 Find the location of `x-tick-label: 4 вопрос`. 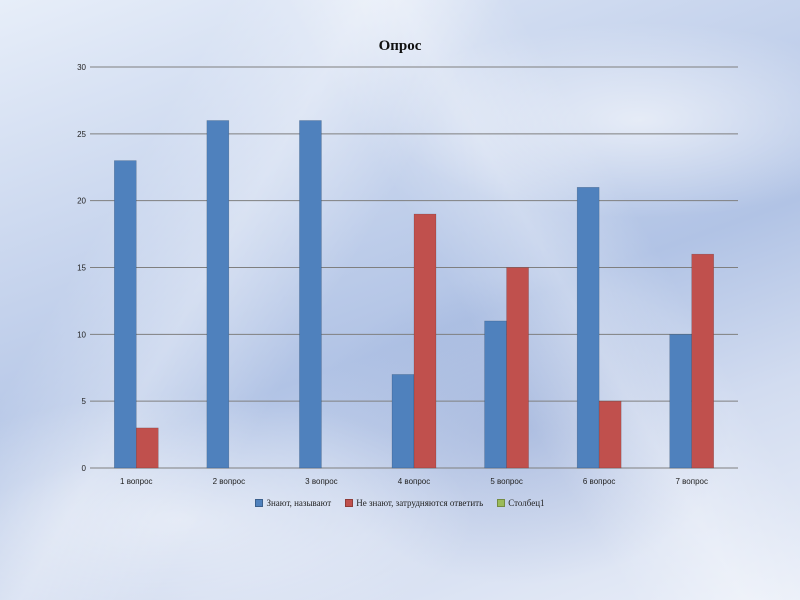

x-tick-label: 4 вопрос is located at coordinates (414, 481).